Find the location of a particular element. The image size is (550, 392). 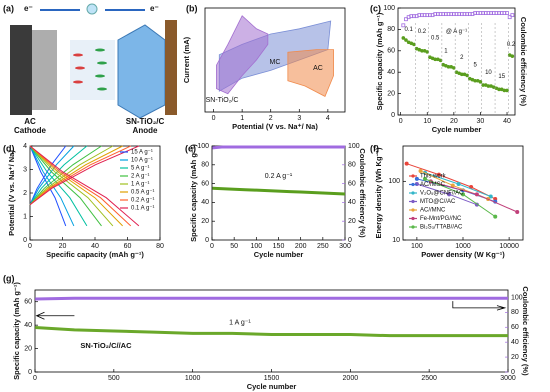

panel-label: (b) is located at coordinates (192, 8).